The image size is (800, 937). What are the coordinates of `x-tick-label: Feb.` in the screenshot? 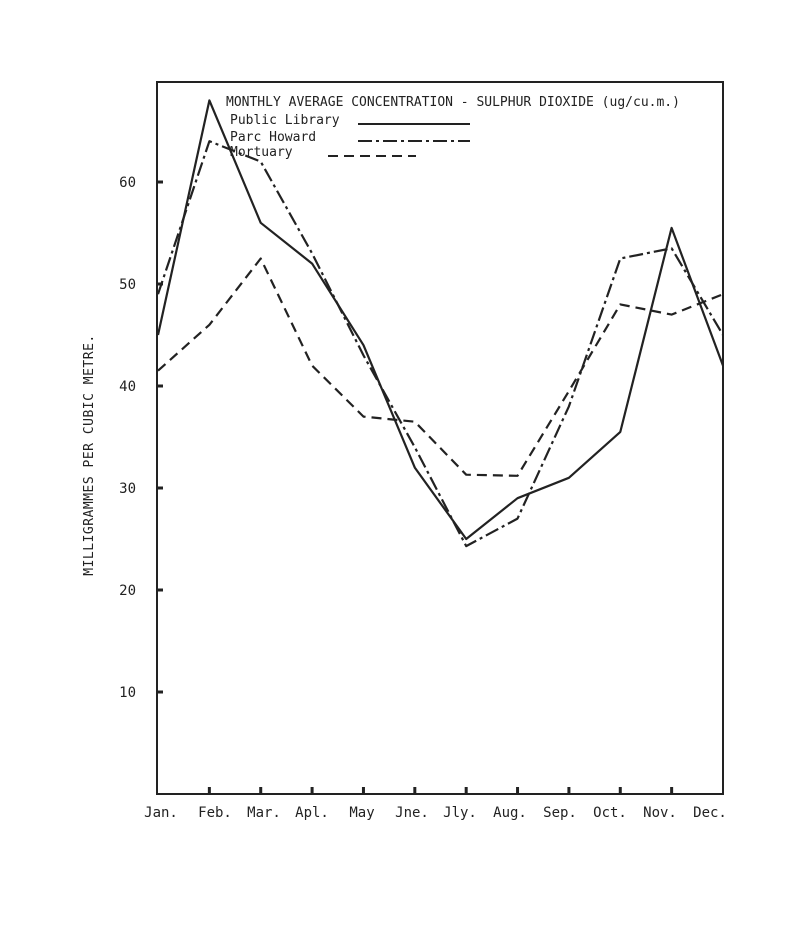 It's located at (215, 813).